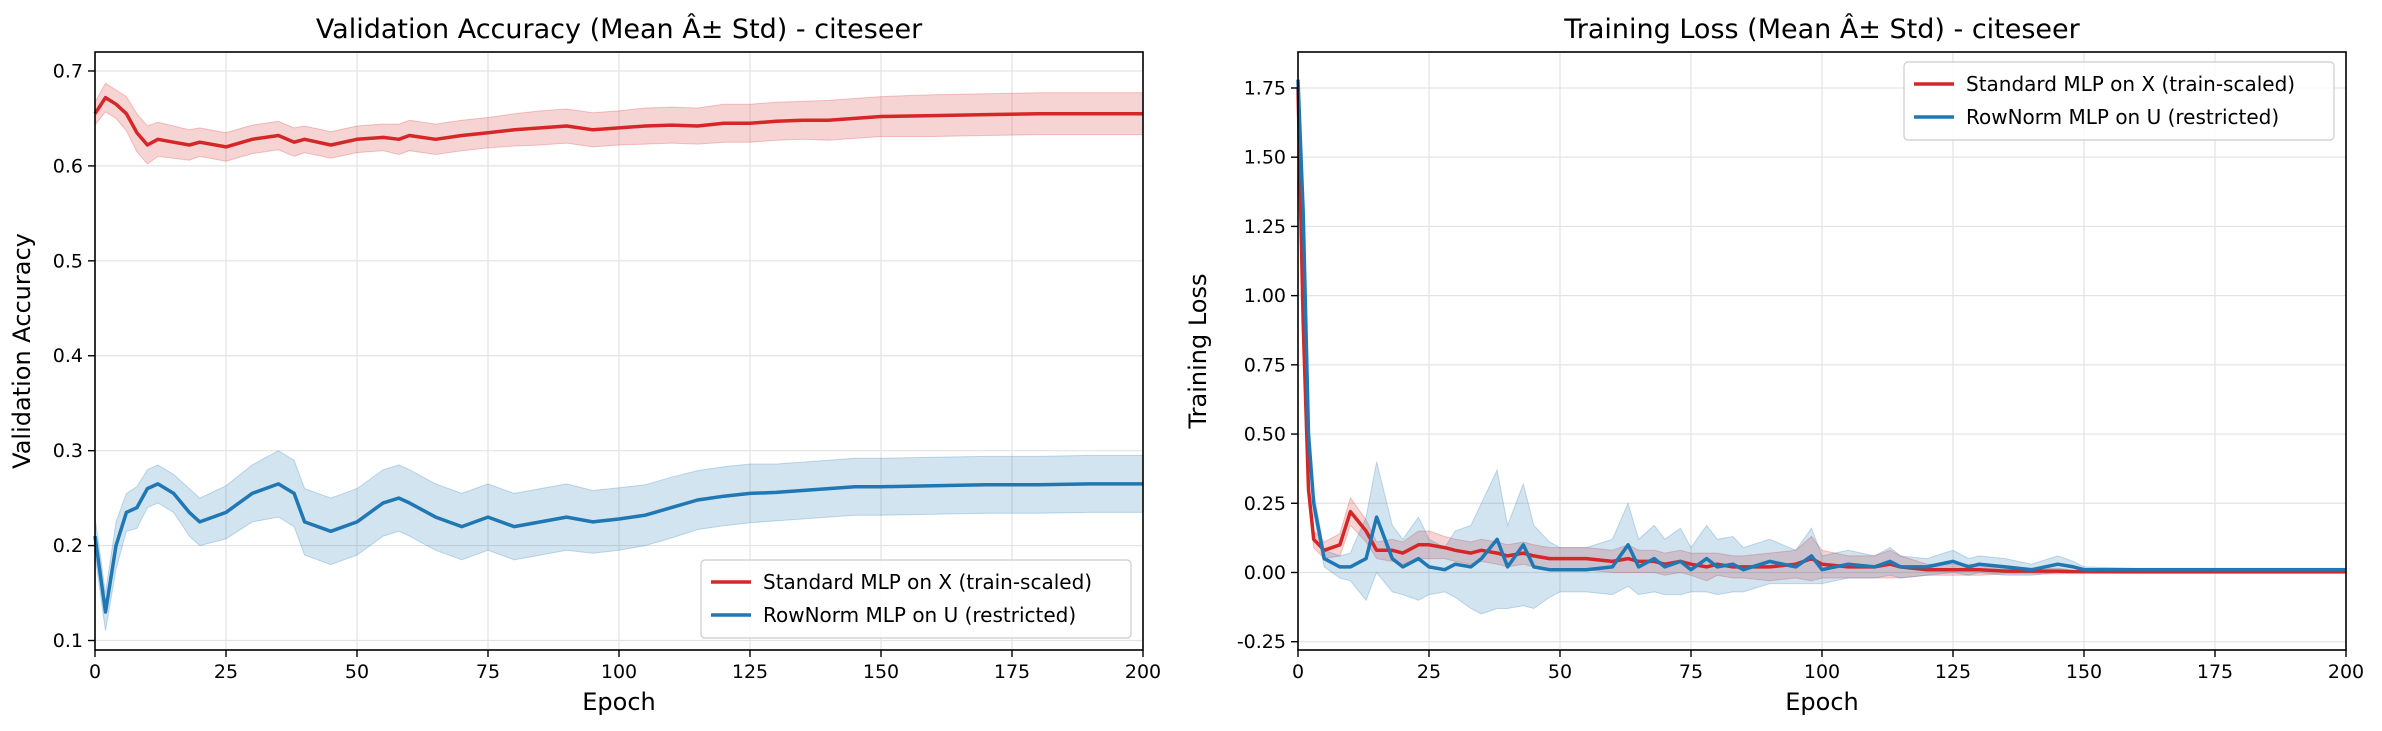 This screenshot has width=2382, height=731. I want to click on y-ticks: 0.1 0.2 0.3 0.4 0.5 0.6 0.7, so click(74, 356).